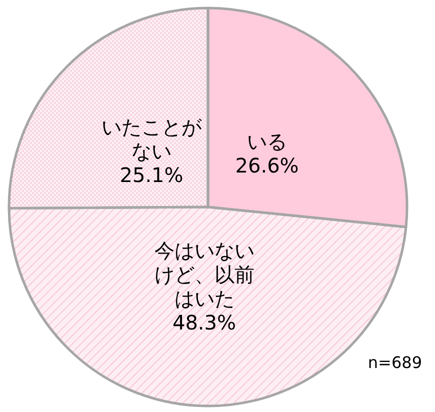  I want to click on data-label: 26.6%, so click(267, 166).